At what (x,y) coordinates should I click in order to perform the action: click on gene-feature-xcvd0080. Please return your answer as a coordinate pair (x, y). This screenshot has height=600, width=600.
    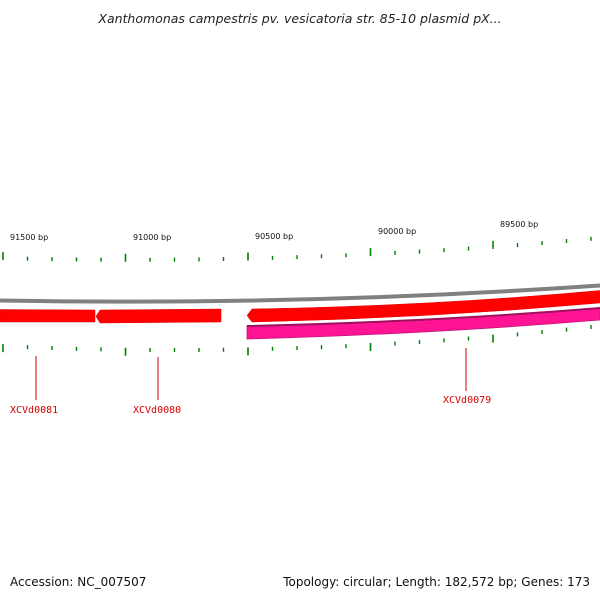
    Looking at the image, I should click on (158, 316).